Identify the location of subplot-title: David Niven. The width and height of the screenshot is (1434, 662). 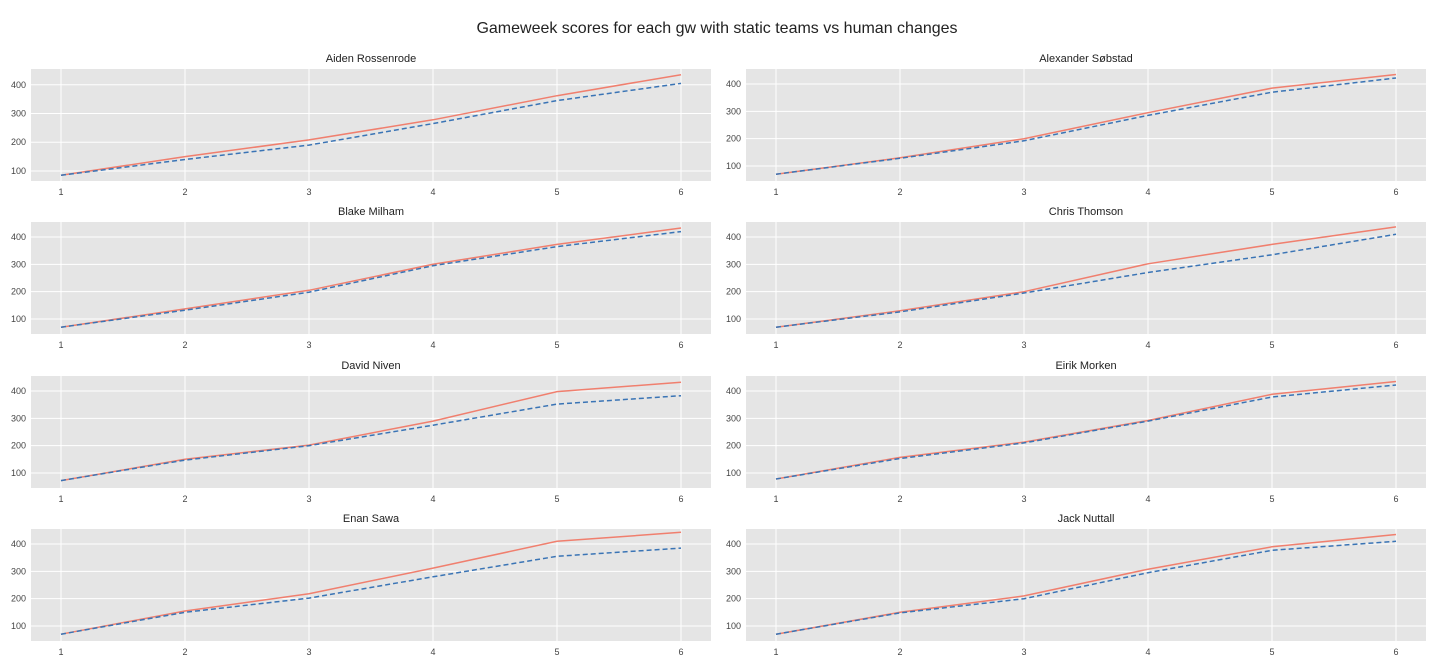
(370, 366).